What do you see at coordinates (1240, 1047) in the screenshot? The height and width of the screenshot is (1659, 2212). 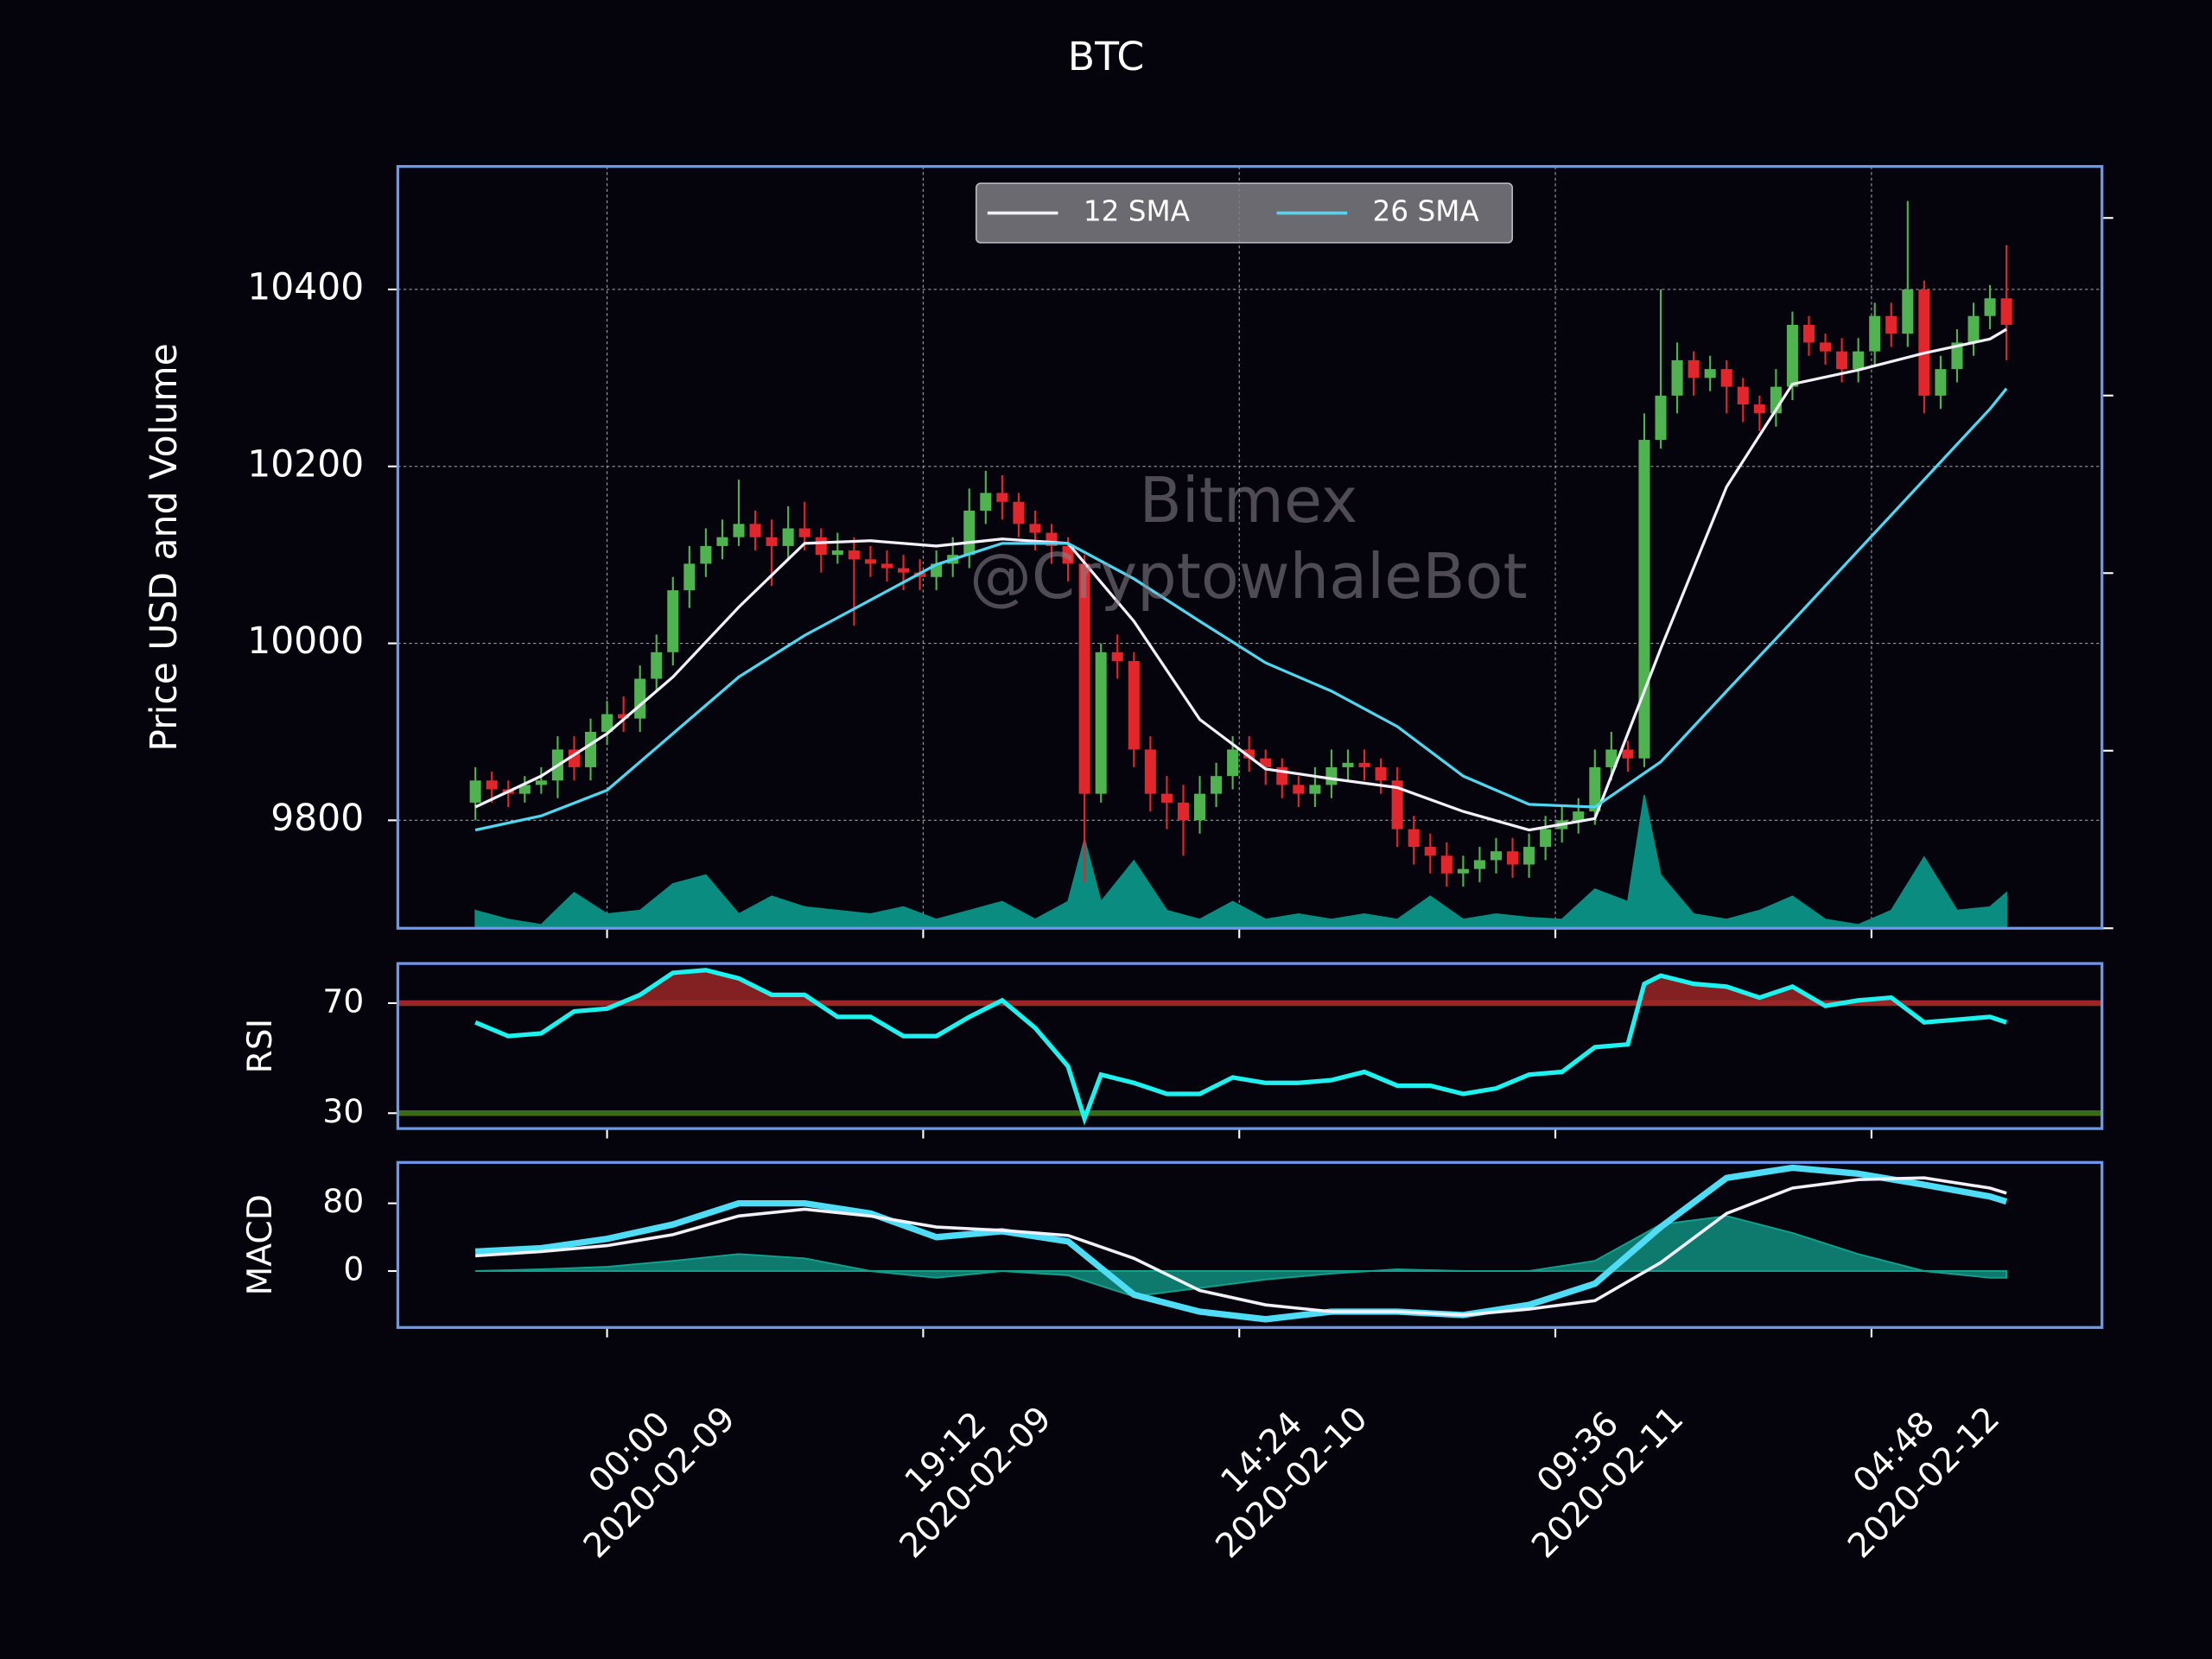 I see `rsi-line` at bounding box center [1240, 1047].